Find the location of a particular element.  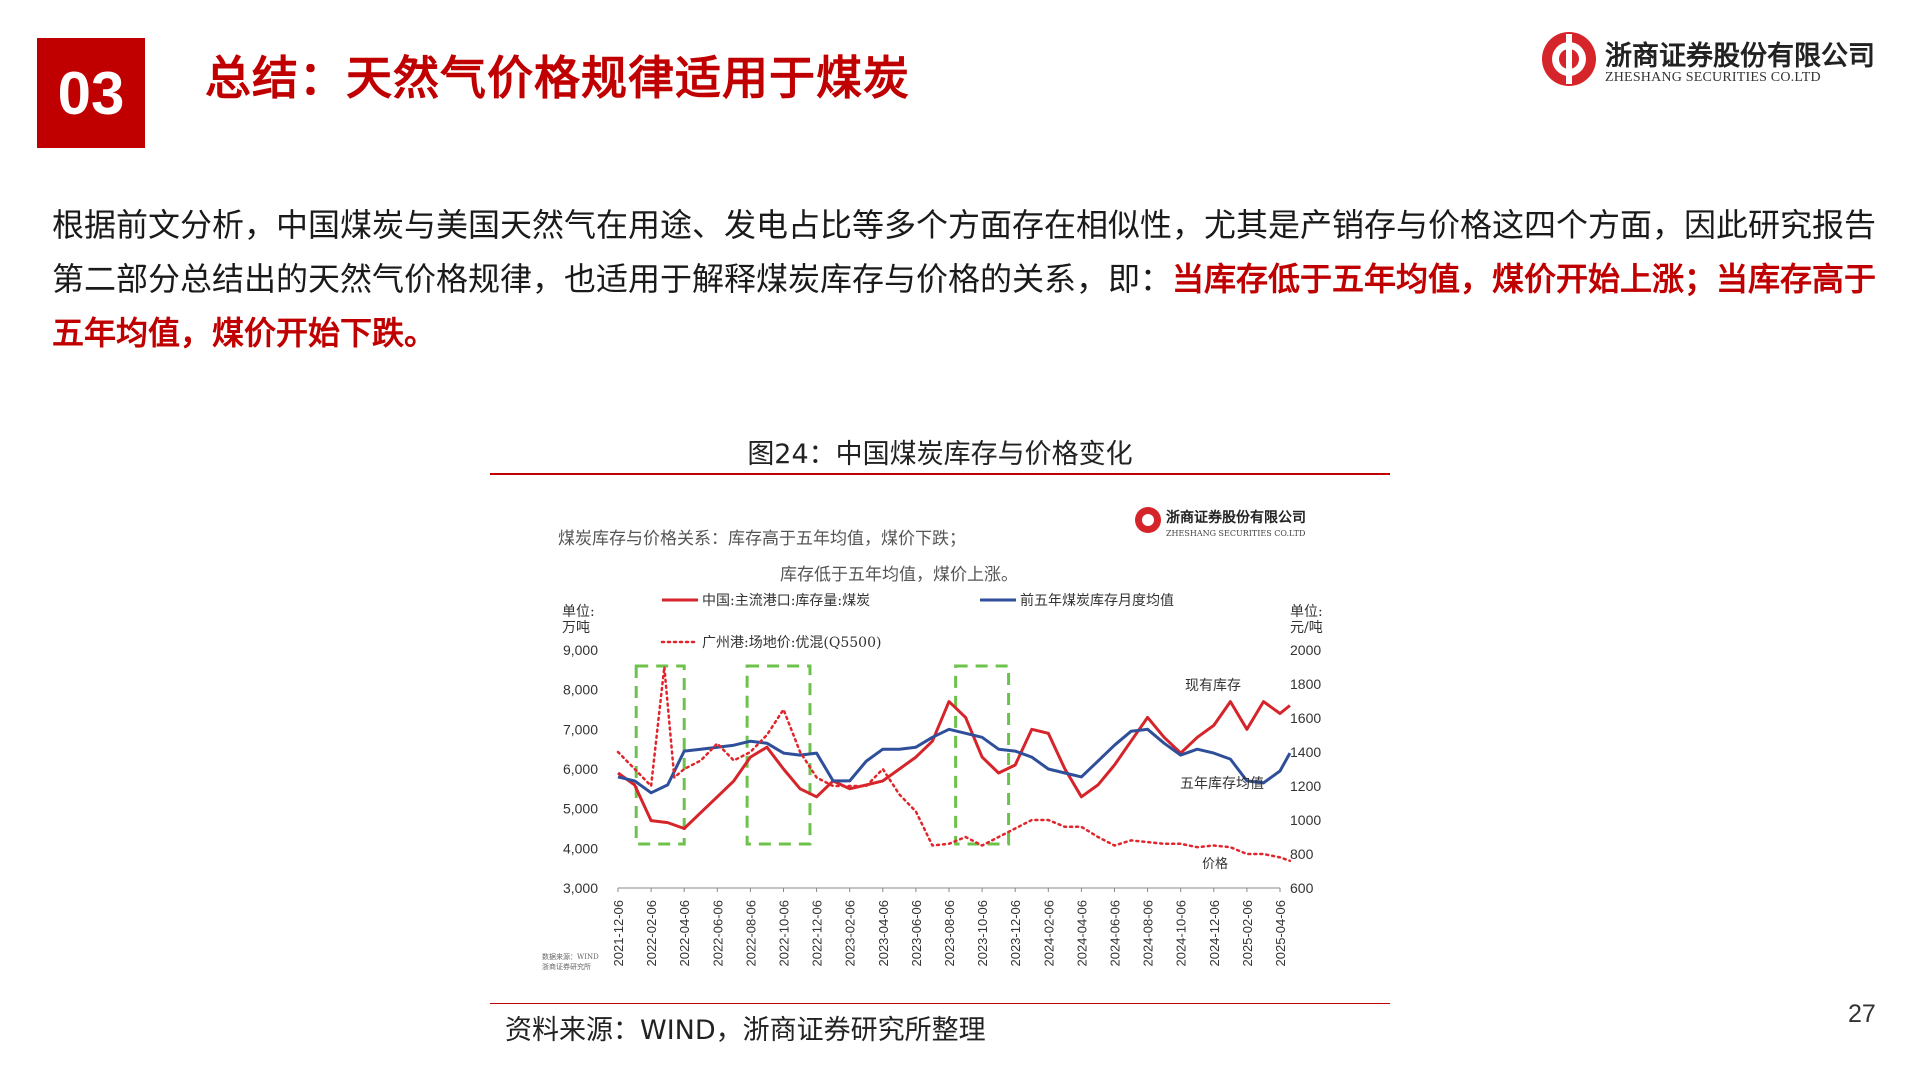

left-unit-value: 万吨 is located at coordinates (576, 628).